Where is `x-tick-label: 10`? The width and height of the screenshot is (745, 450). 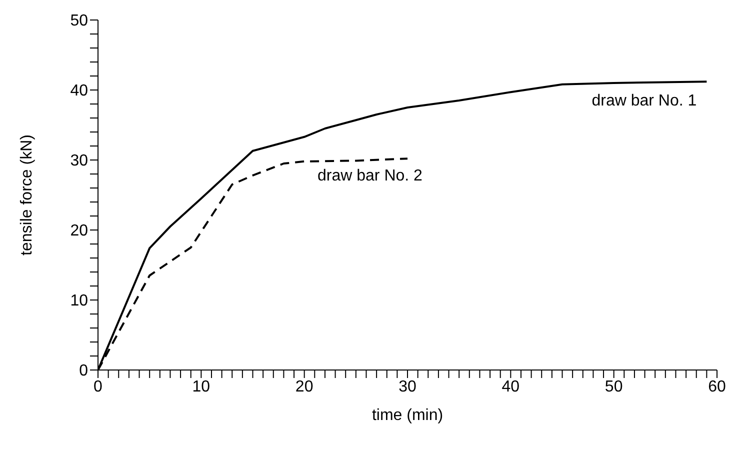
x-tick-label: 10 is located at coordinates (201, 387).